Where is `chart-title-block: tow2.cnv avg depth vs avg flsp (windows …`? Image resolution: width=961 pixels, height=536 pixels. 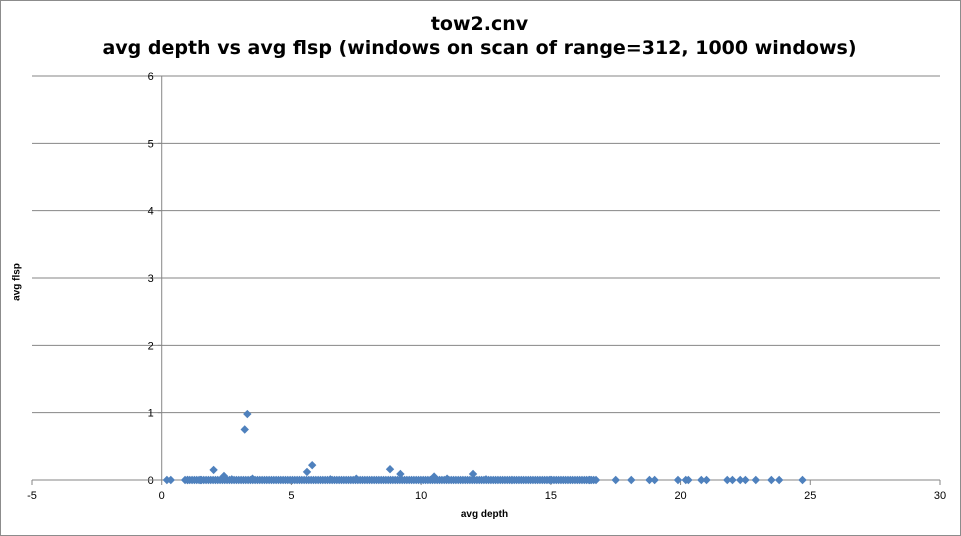
chart-title-block: tow2.cnv avg depth vs avg flsp (windows … is located at coordinates (479, 36).